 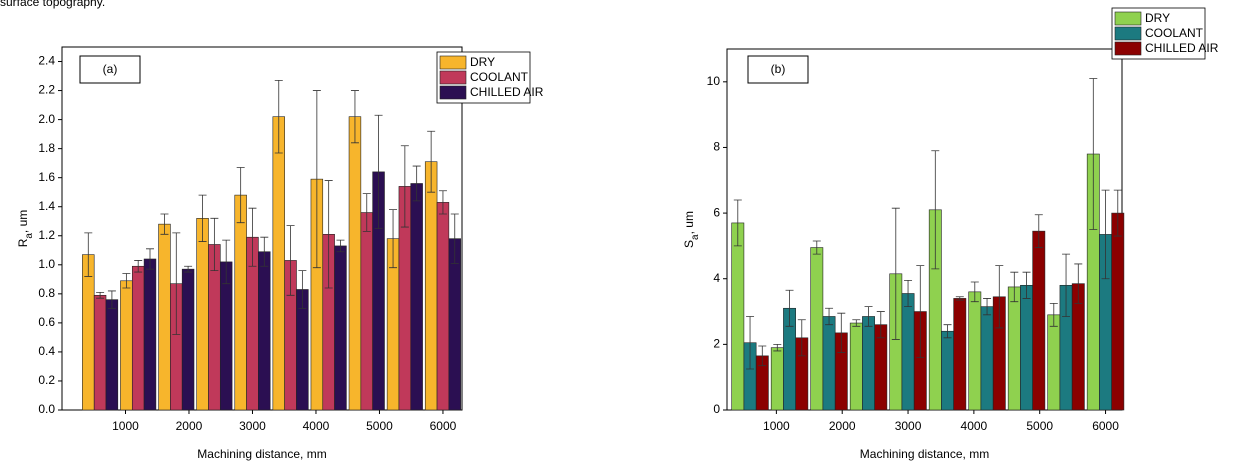 What do you see at coordinates (46, 264) in the screenshot?
I see `y-tick-label: 1.0` at bounding box center [46, 264].